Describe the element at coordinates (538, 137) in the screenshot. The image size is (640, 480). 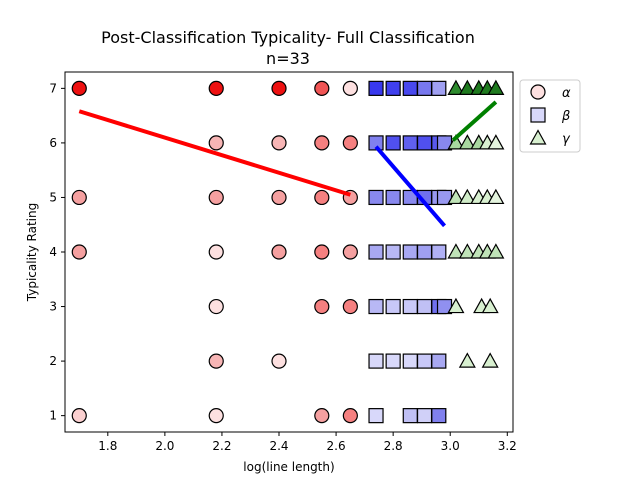
I see `legend-marker-triangle` at that location.